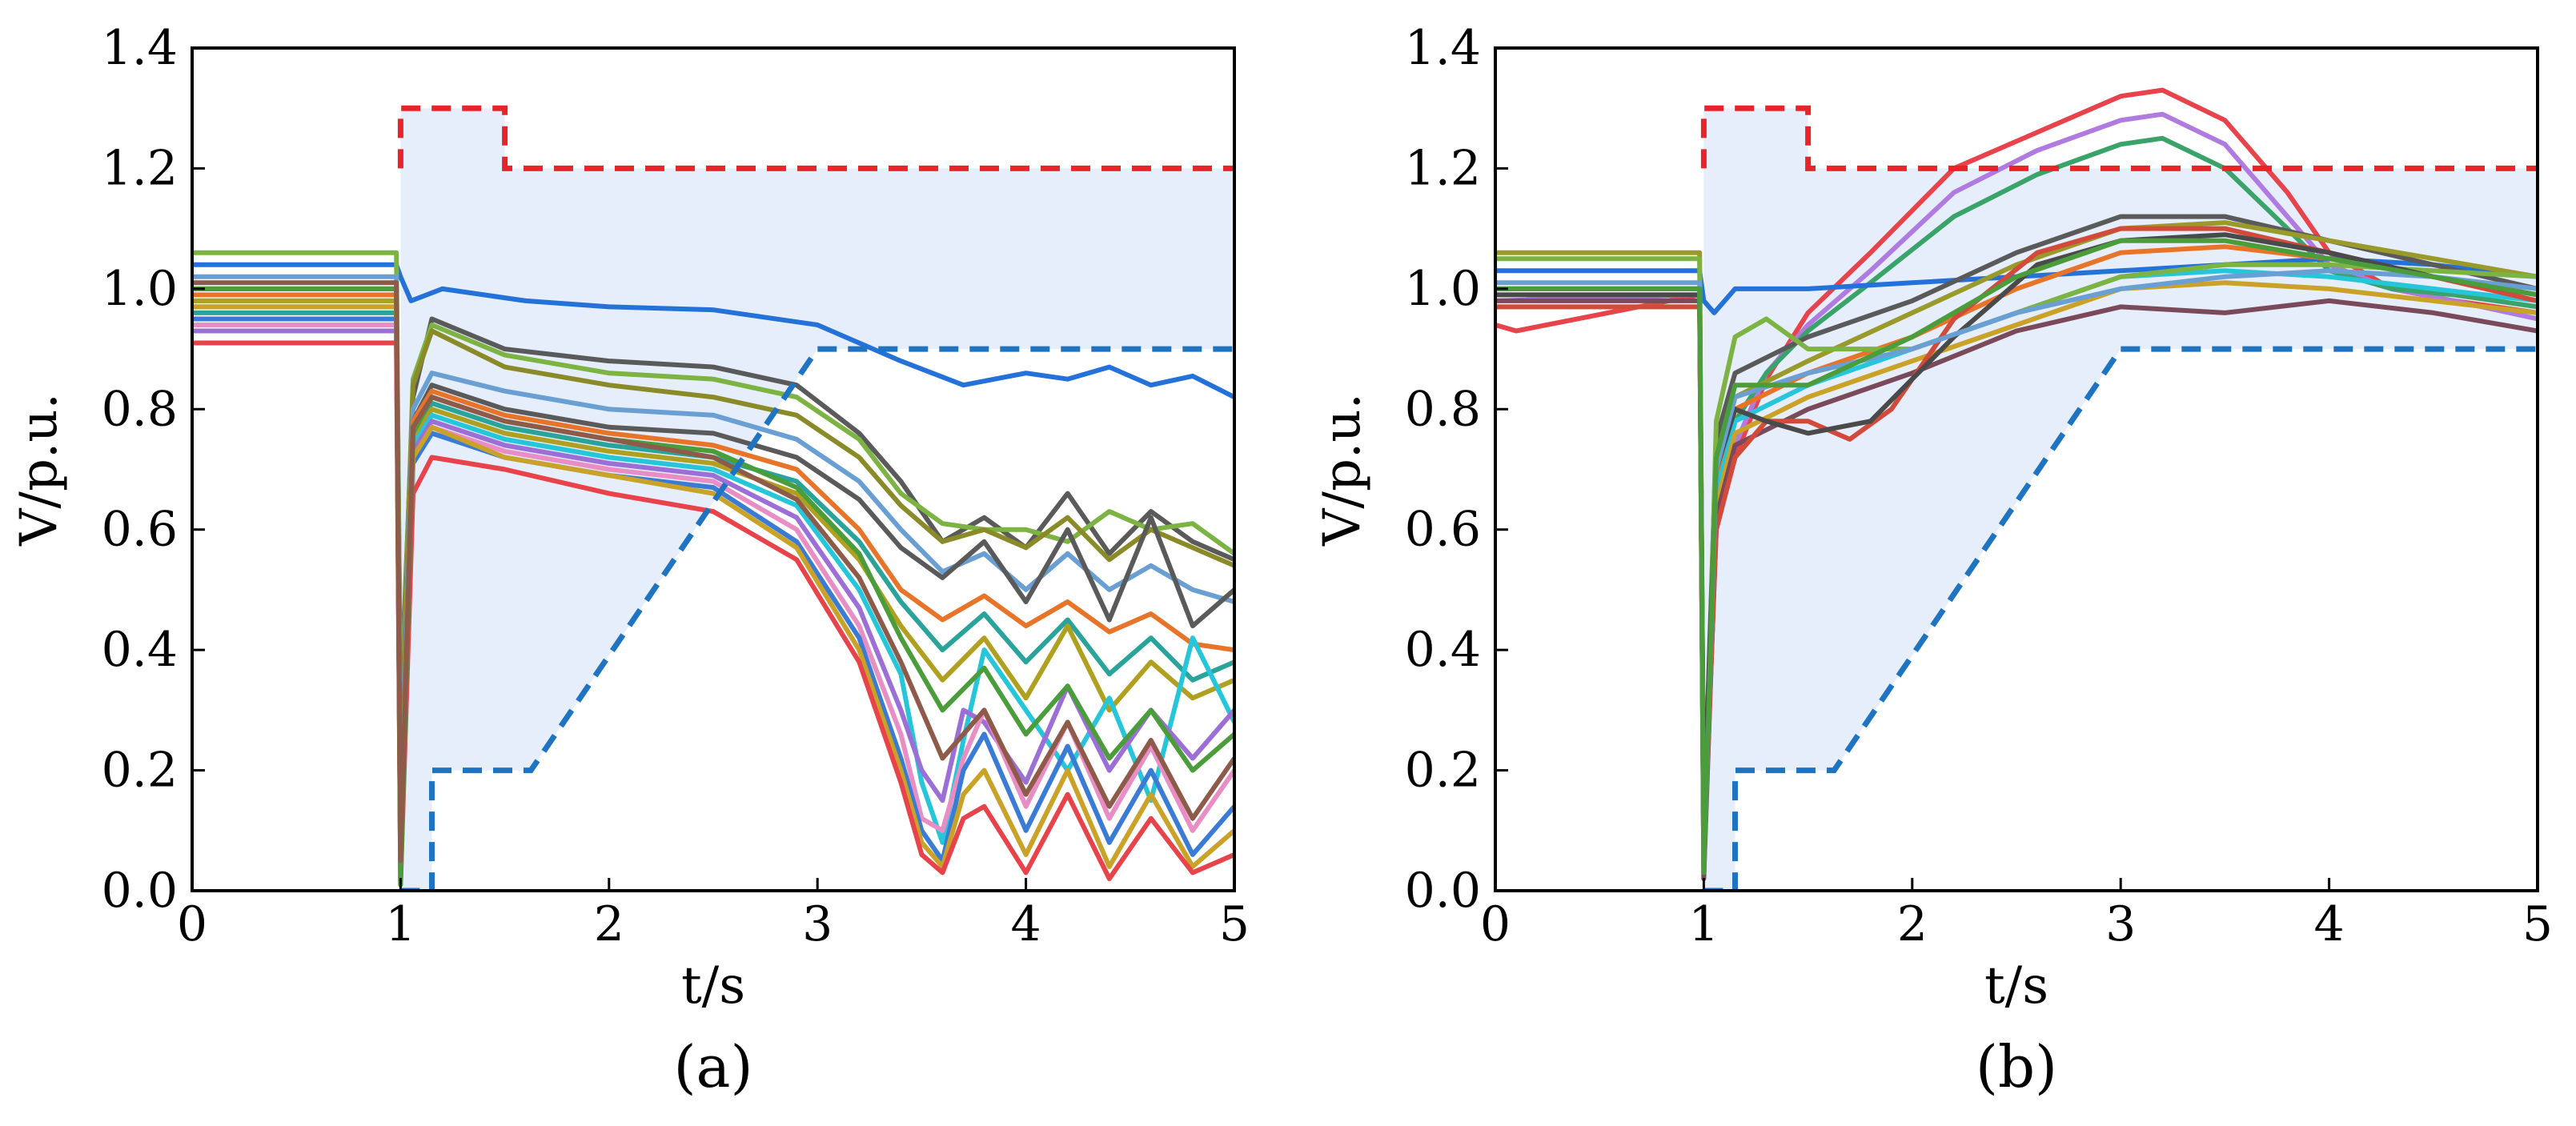  I want to click on panel-caption: (a), so click(713, 1066).